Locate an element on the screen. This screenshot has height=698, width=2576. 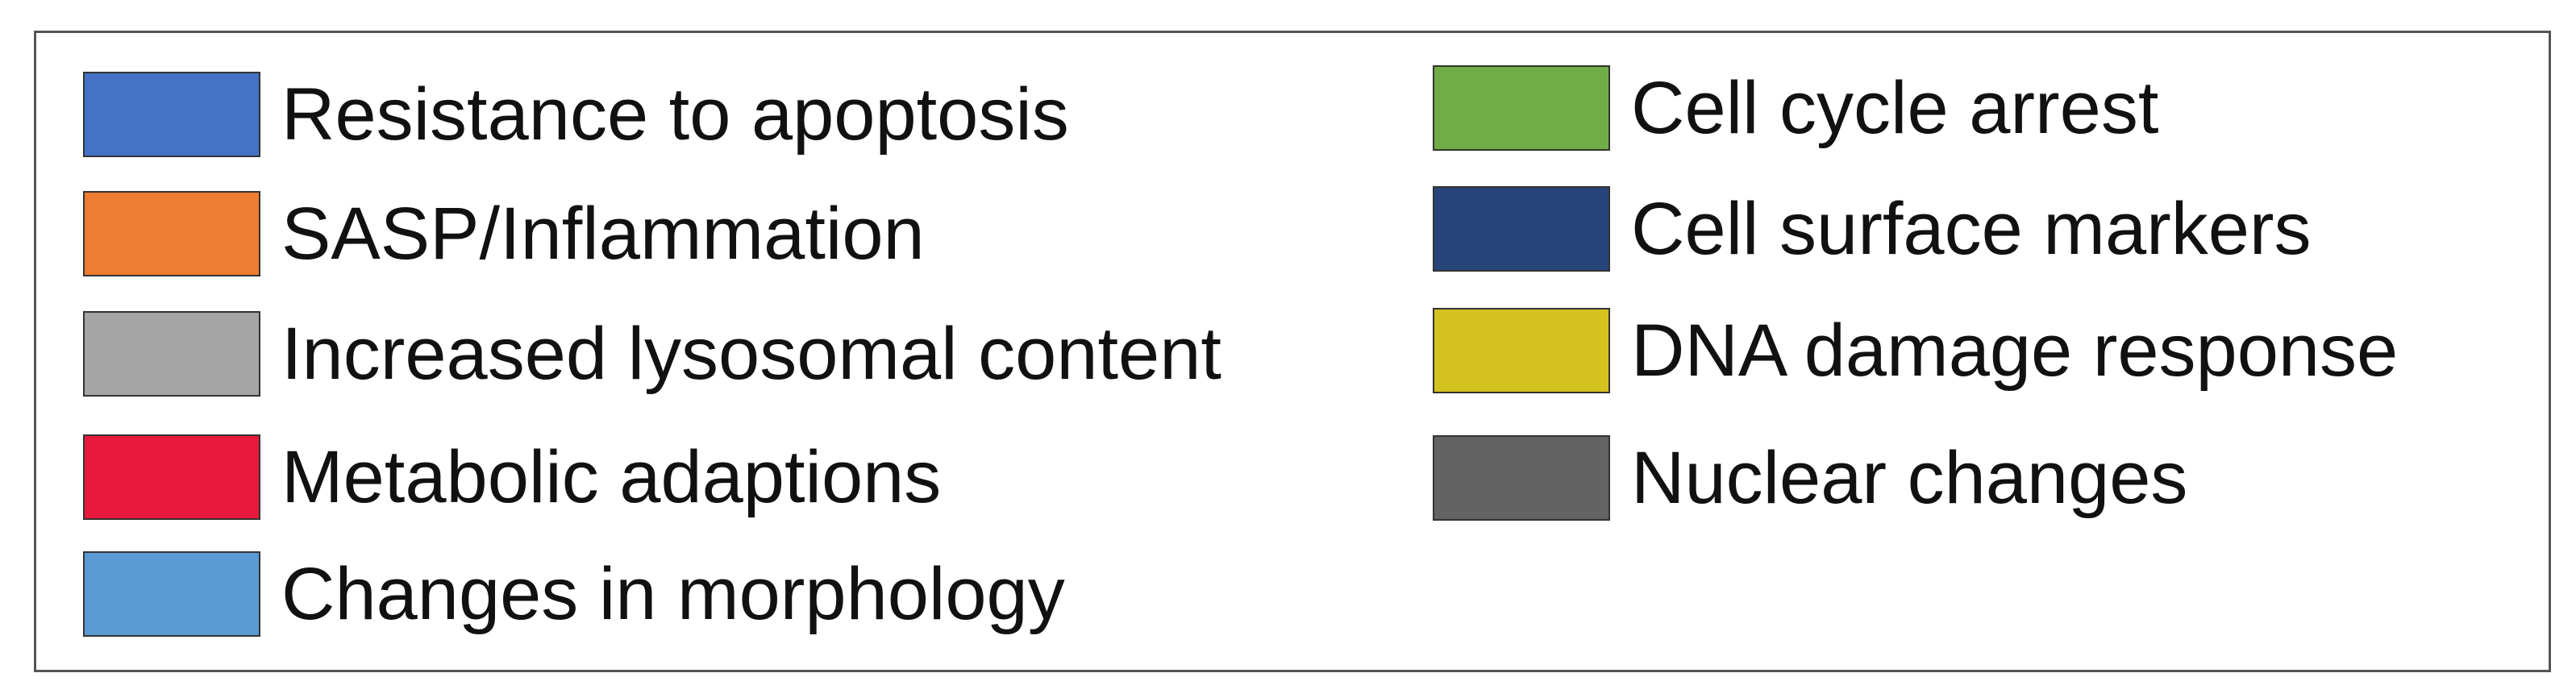
legend-label: Cell surface markers is located at coordinates (1971, 229).